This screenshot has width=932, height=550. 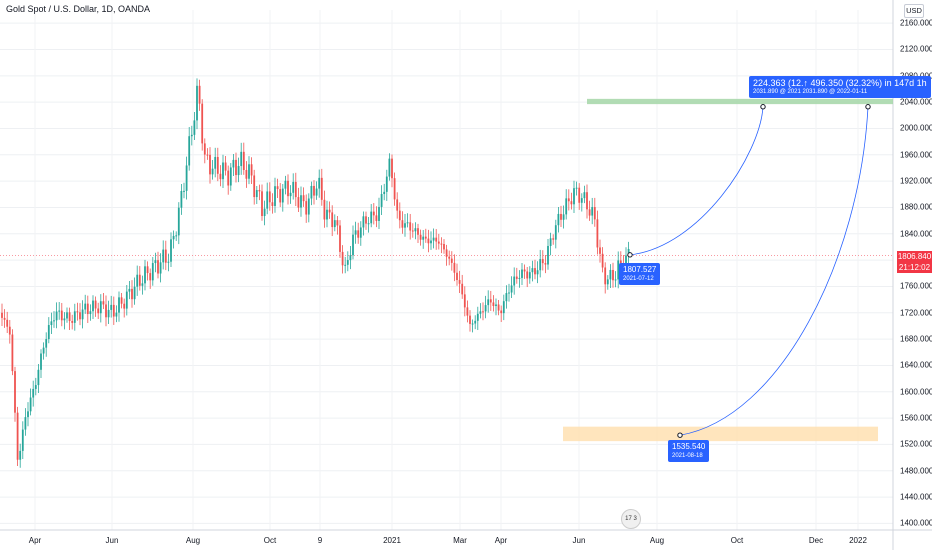 What do you see at coordinates (916, 75) in the screenshot?
I see `price-tick-label: 2080.000` at bounding box center [916, 75].